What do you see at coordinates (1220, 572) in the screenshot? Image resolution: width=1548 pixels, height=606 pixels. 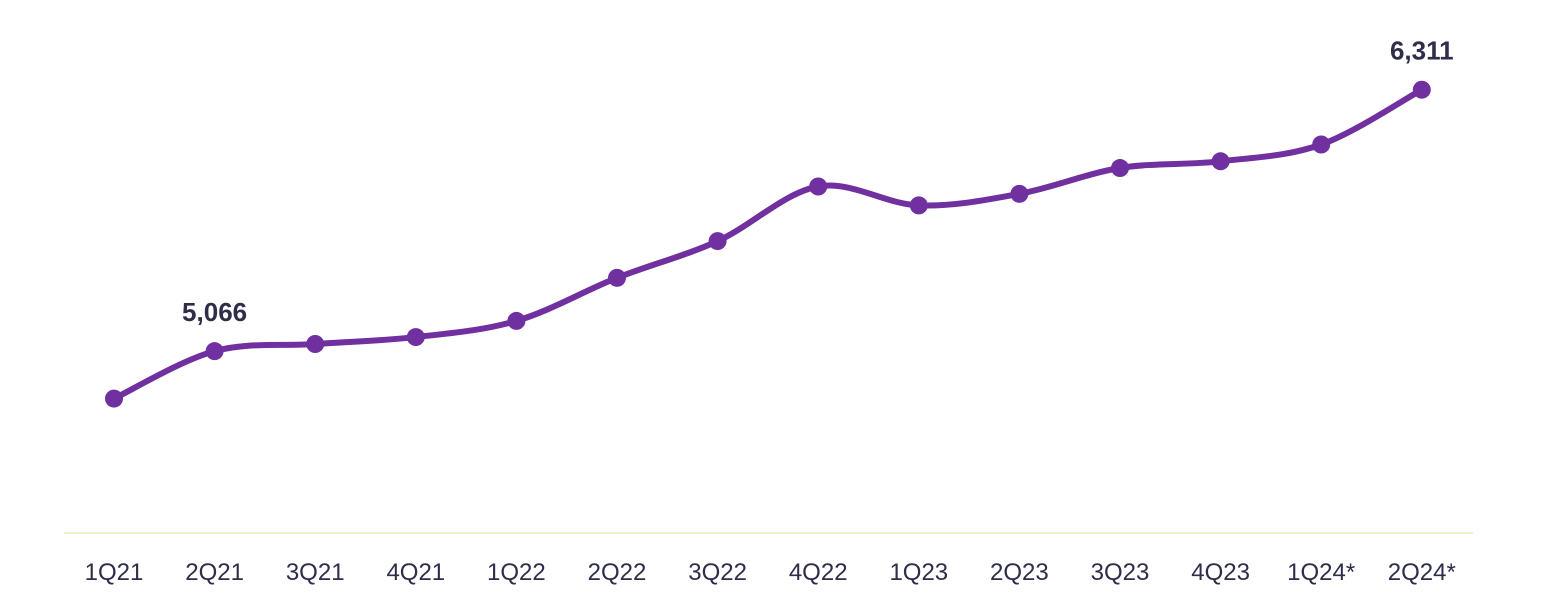 I see `x-tick-label: 4Q23` at bounding box center [1220, 572].